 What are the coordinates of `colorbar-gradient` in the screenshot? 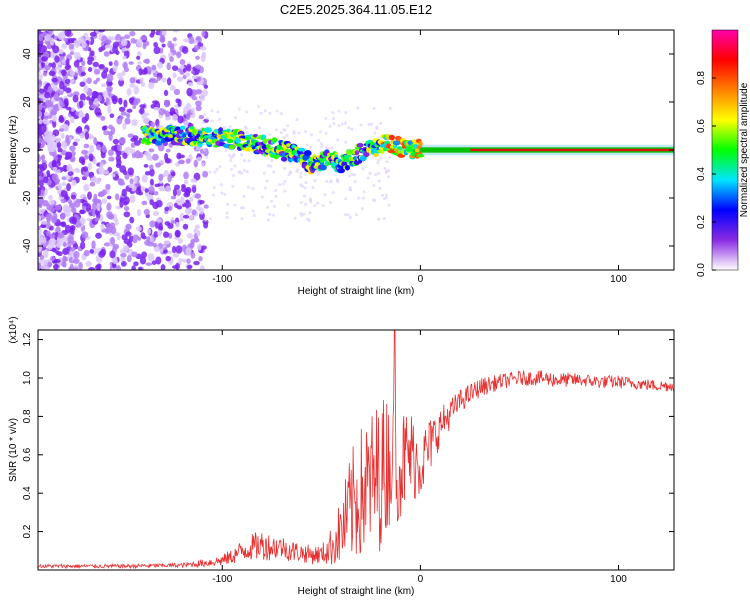 It's located at (725, 150).